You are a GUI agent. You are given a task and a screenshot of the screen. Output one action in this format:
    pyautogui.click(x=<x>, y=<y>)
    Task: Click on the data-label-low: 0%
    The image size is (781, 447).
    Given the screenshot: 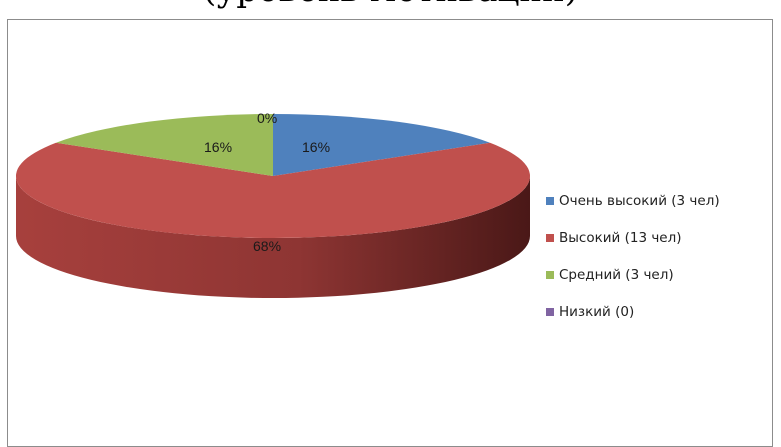 What is the action you would take?
    pyautogui.click(x=267, y=118)
    